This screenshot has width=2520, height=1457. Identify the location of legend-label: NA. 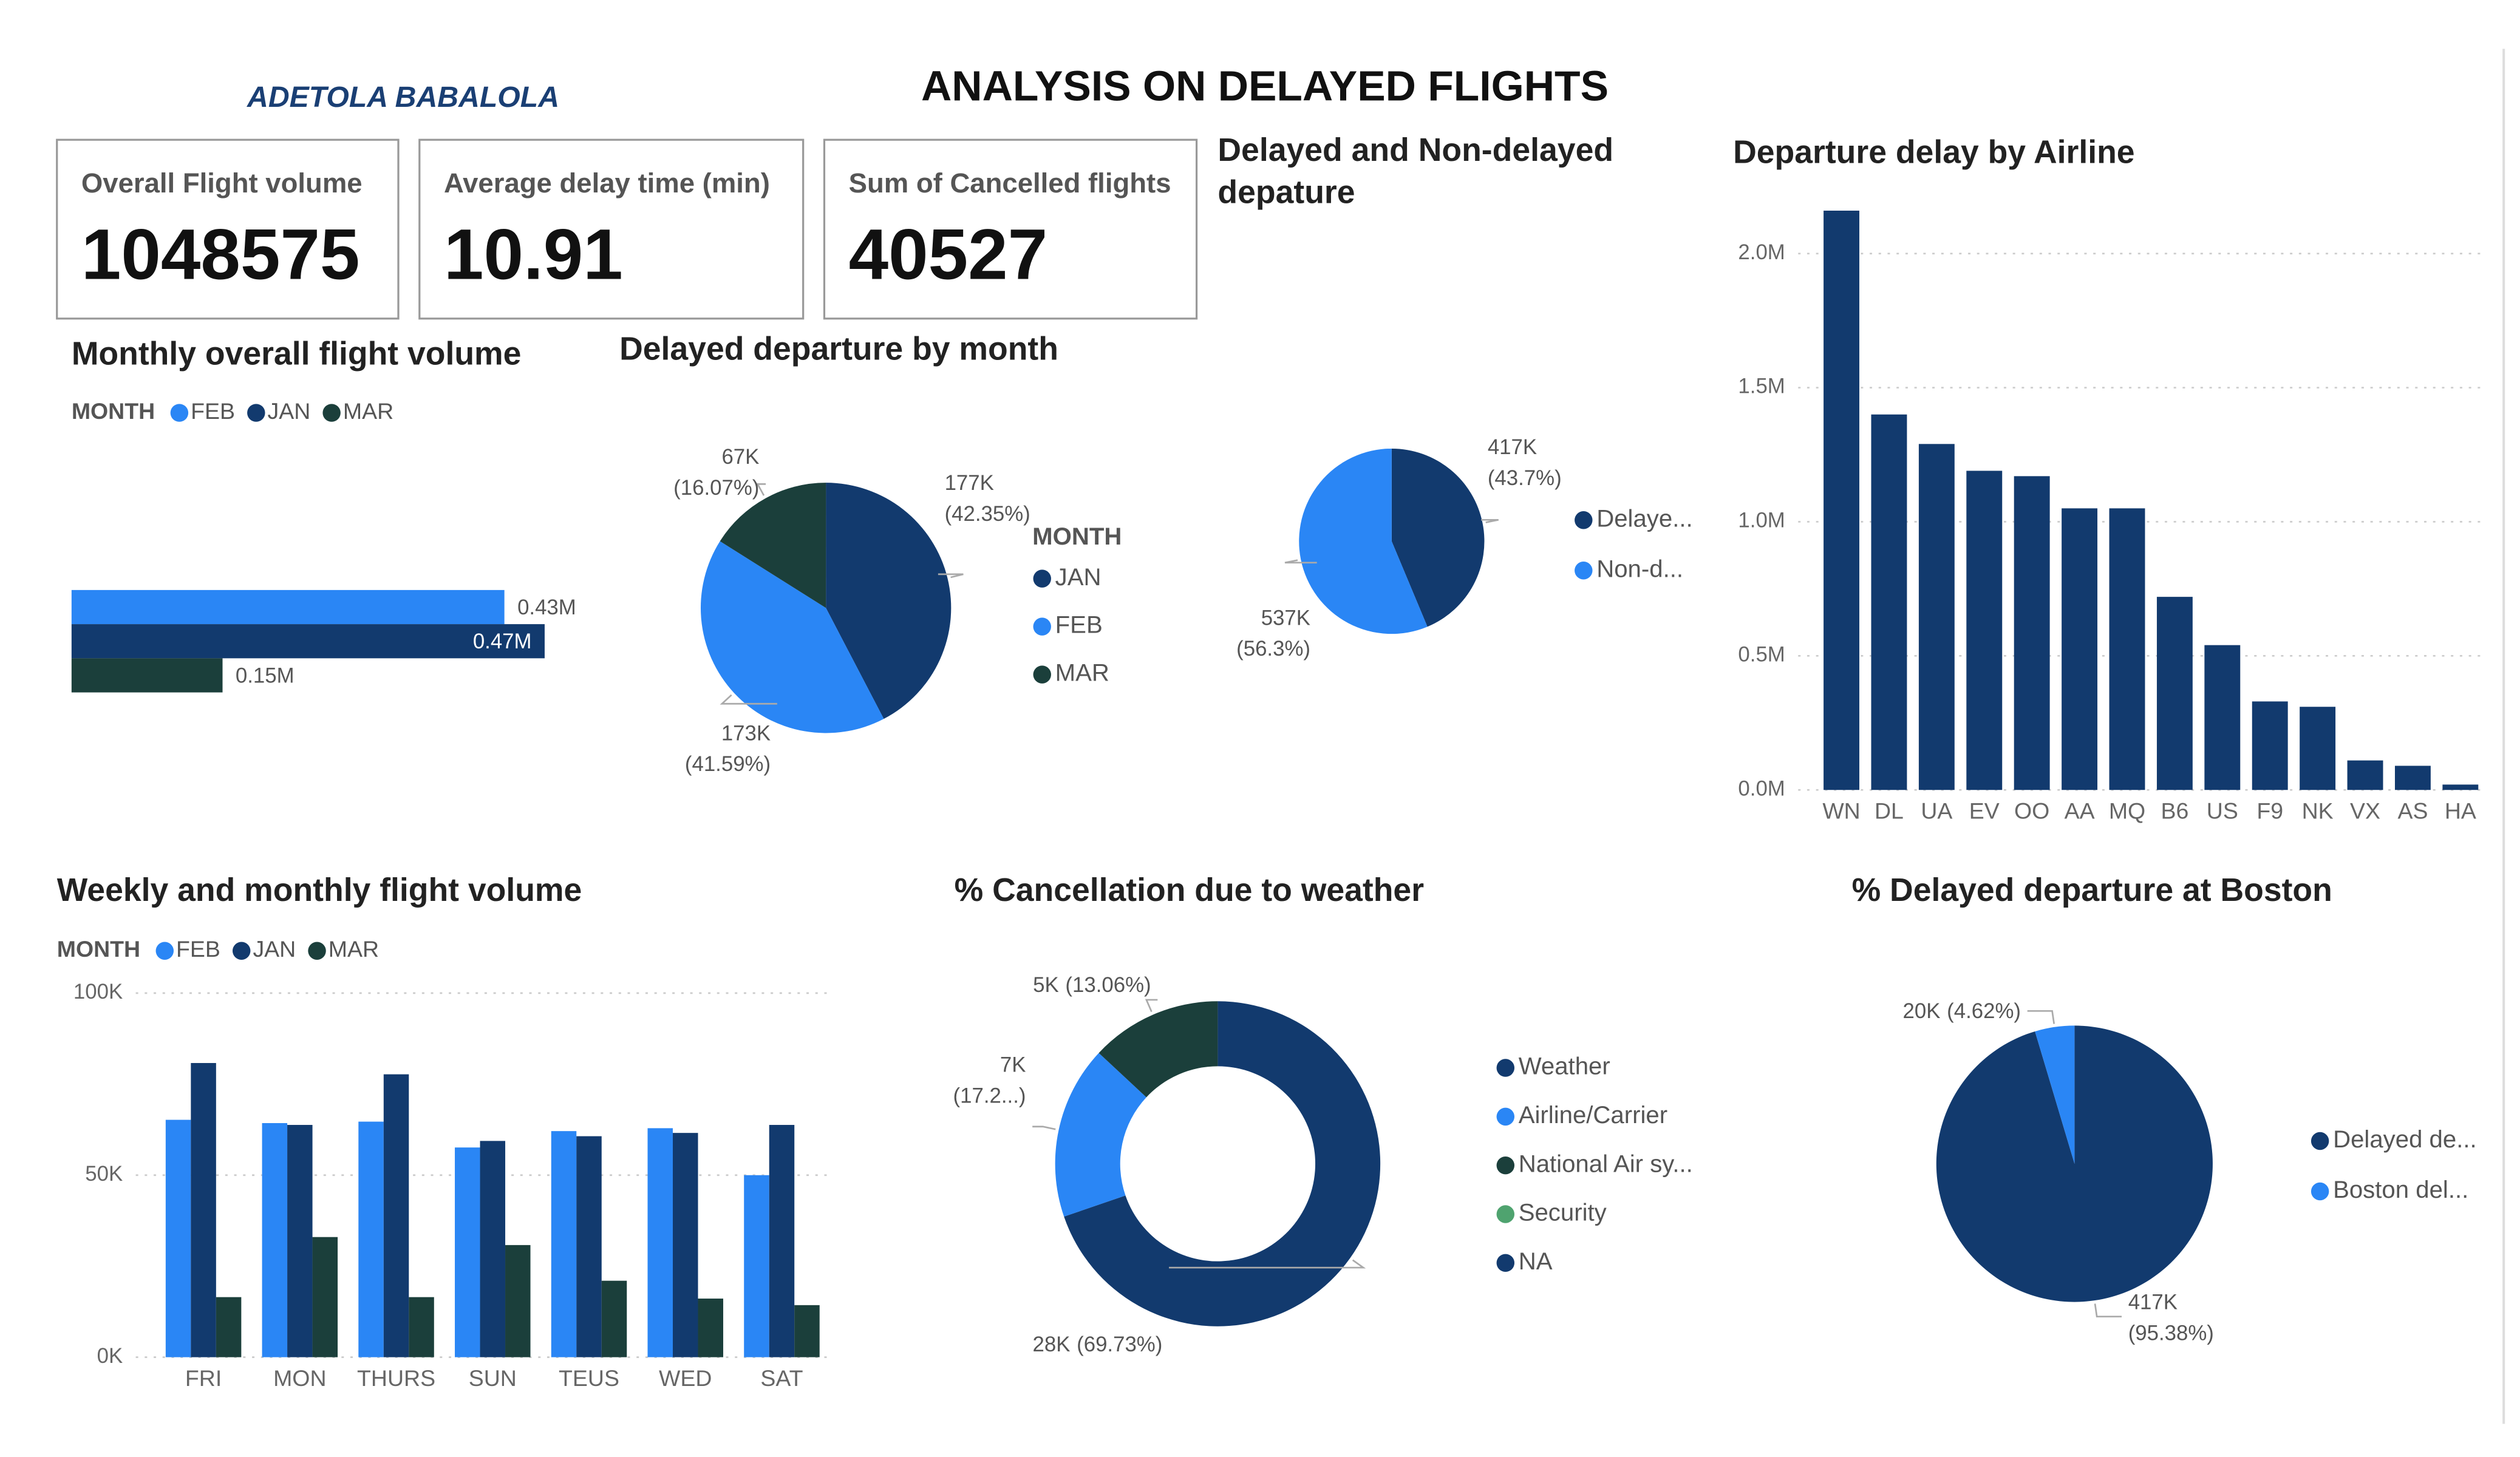
(1536, 1261).